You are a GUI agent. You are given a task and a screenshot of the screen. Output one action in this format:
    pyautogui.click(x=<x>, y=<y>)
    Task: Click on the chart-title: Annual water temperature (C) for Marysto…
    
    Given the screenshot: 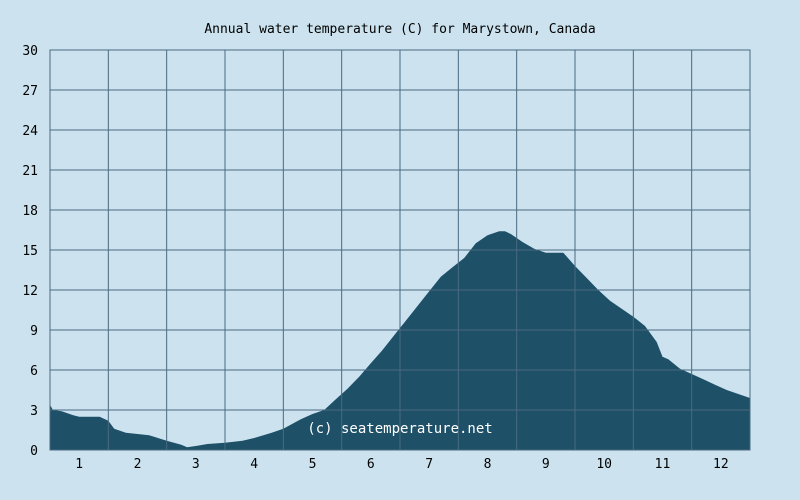 What is the action you would take?
    pyautogui.click(x=399, y=29)
    